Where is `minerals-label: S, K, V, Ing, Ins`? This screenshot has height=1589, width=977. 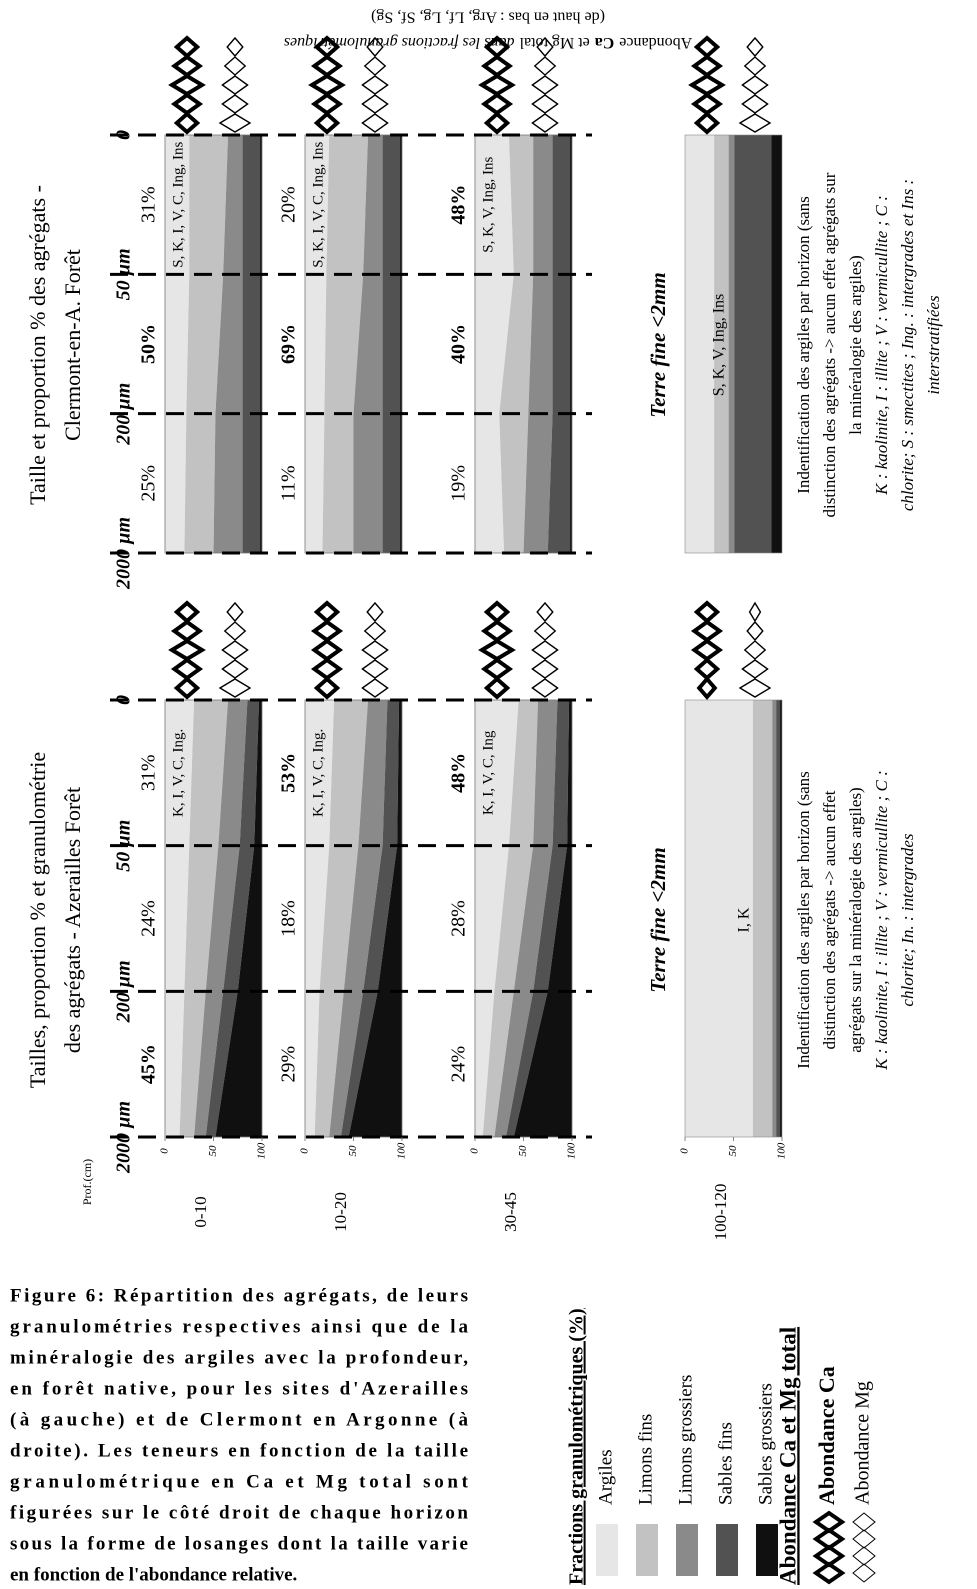 minerals-label: S, K, V, Ing, Ins is located at coordinates (488, 204).